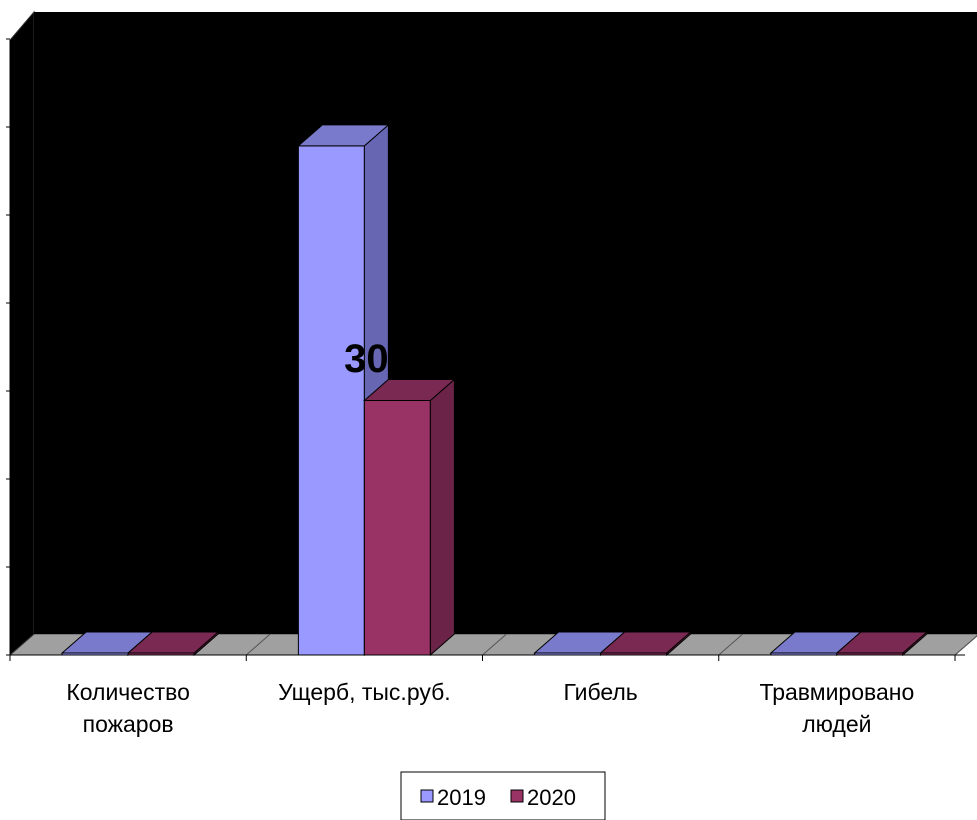 This screenshot has height=820, width=977. Describe the element at coordinates (836, 724) in the screenshot. I see `category-label: людей` at that location.